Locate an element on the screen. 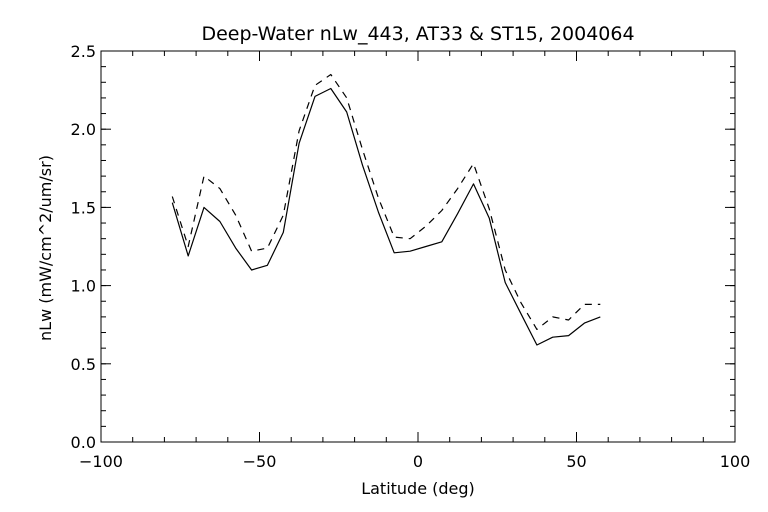 The image size is (768, 512). y-tick-label: 0.5 is located at coordinates (83, 364).